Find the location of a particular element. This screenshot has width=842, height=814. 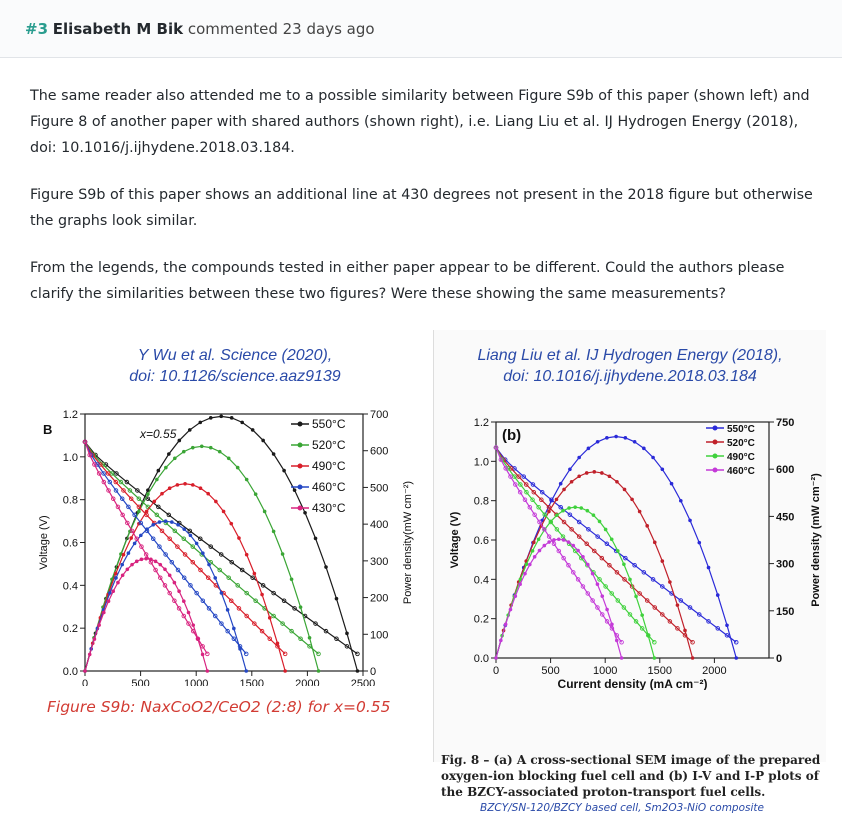

x-tick-label: 0 is located at coordinates (496, 671).